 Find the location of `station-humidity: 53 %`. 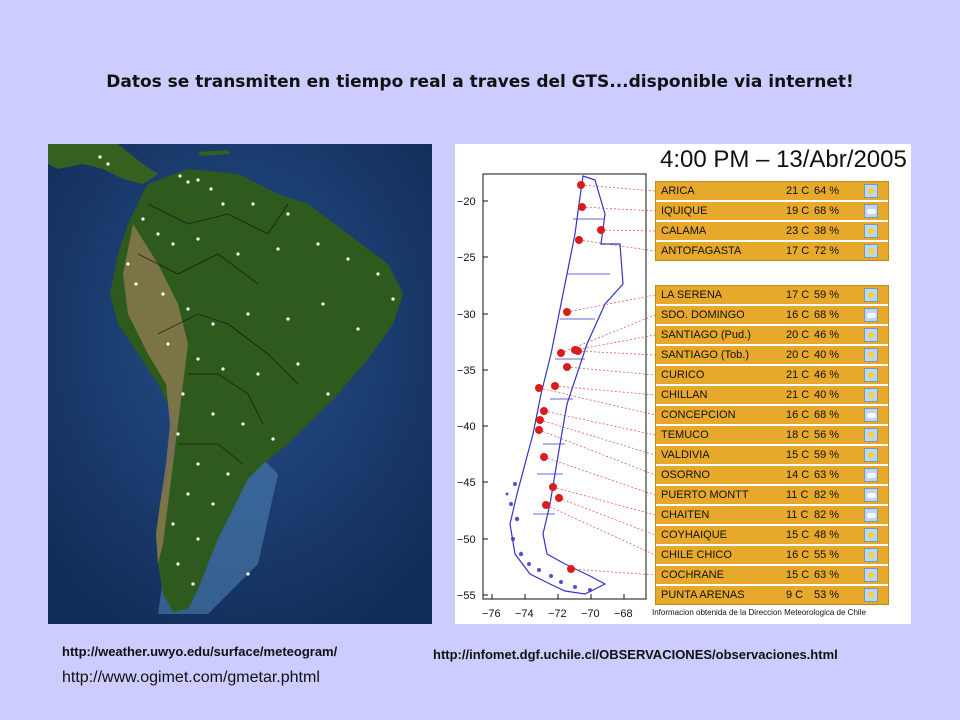

station-humidity: 53 % is located at coordinates (827, 595).